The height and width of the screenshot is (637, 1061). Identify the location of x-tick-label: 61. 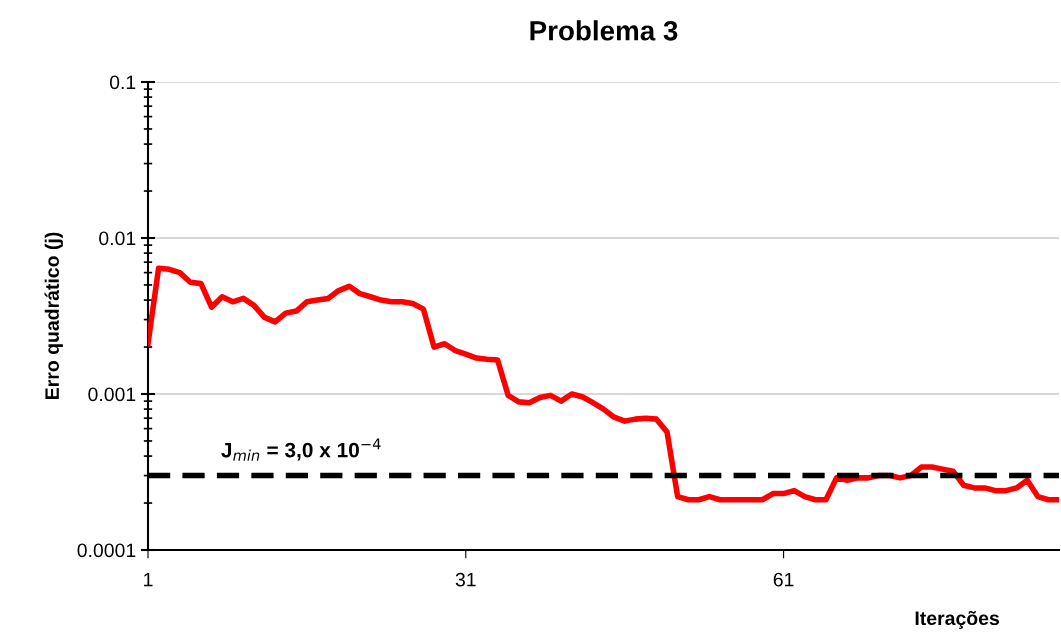
(783, 579).